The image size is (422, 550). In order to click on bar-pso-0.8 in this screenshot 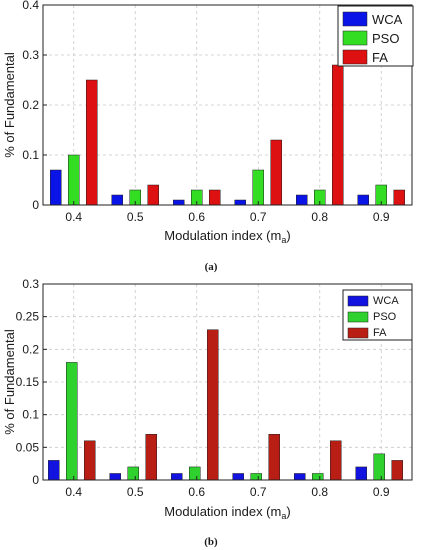, I will do `click(318, 477)`.